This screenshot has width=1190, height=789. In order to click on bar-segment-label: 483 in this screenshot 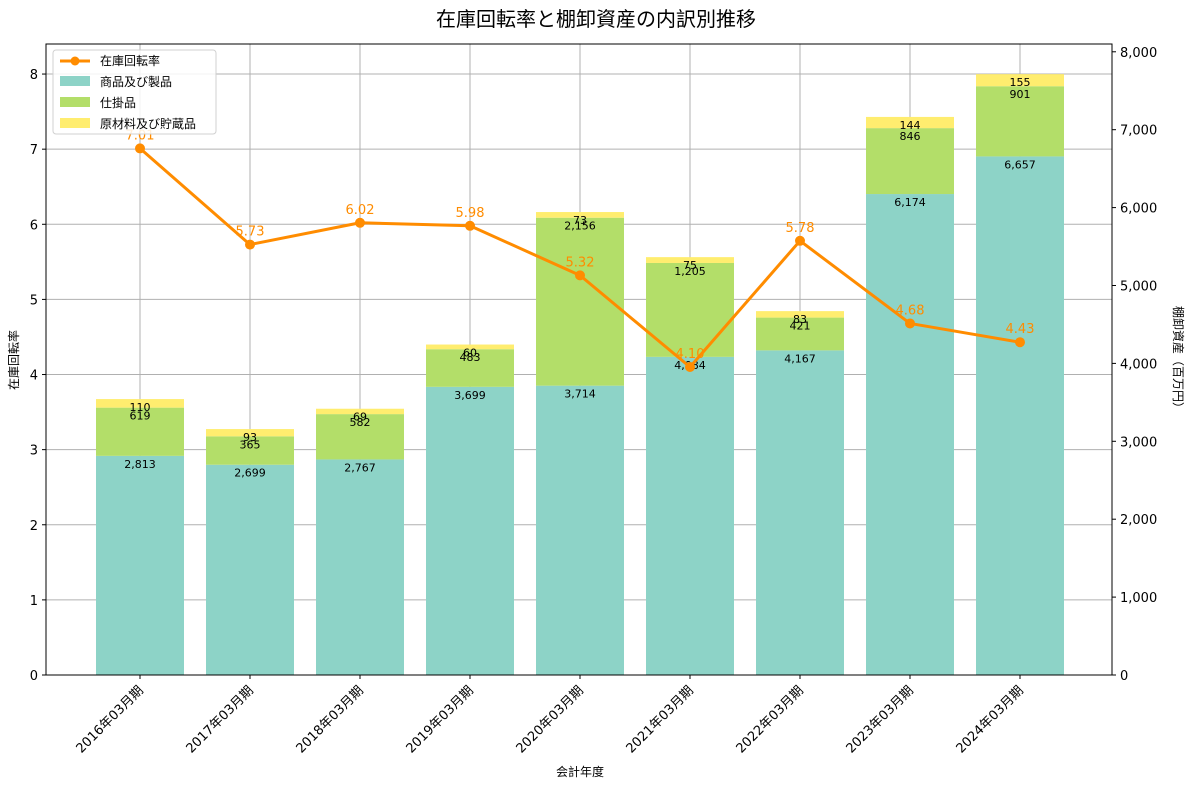, I will do `click(470, 357)`.